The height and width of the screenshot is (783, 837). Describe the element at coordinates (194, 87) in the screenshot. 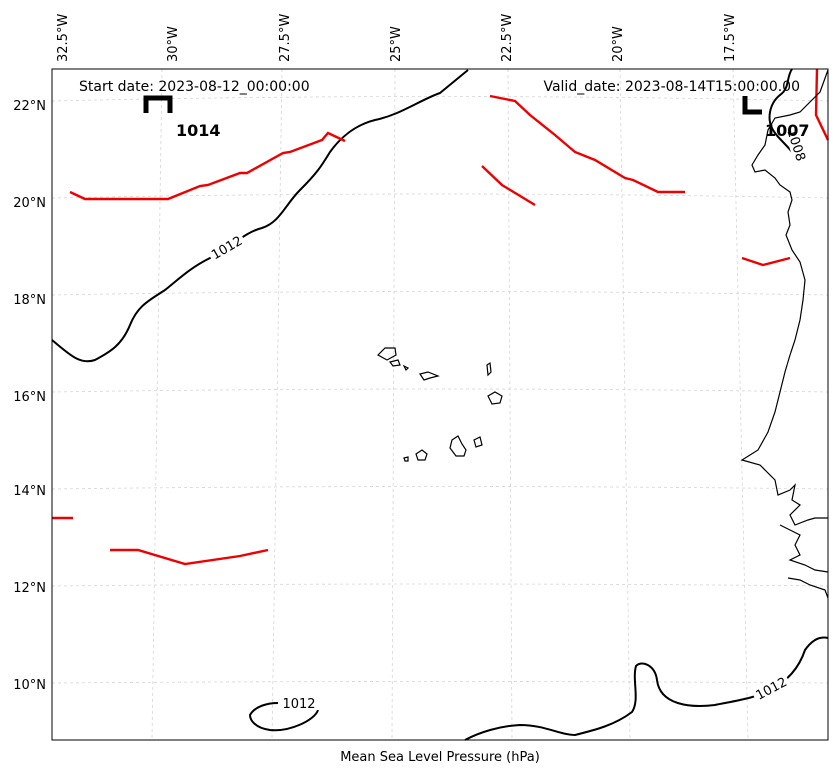

I see `start-date-label: Start date: 2023-08-12_00:00:00` at that location.